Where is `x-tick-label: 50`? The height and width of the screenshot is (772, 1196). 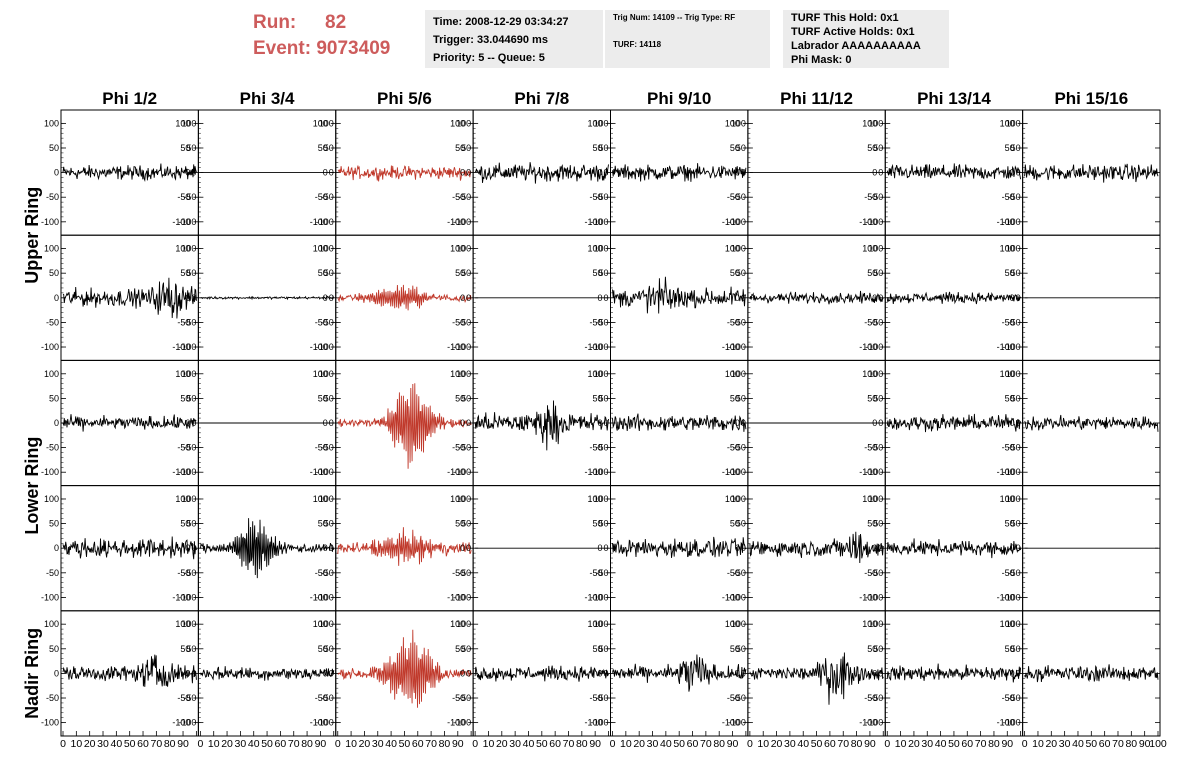
x-tick-label: 50 is located at coordinates (405, 744).